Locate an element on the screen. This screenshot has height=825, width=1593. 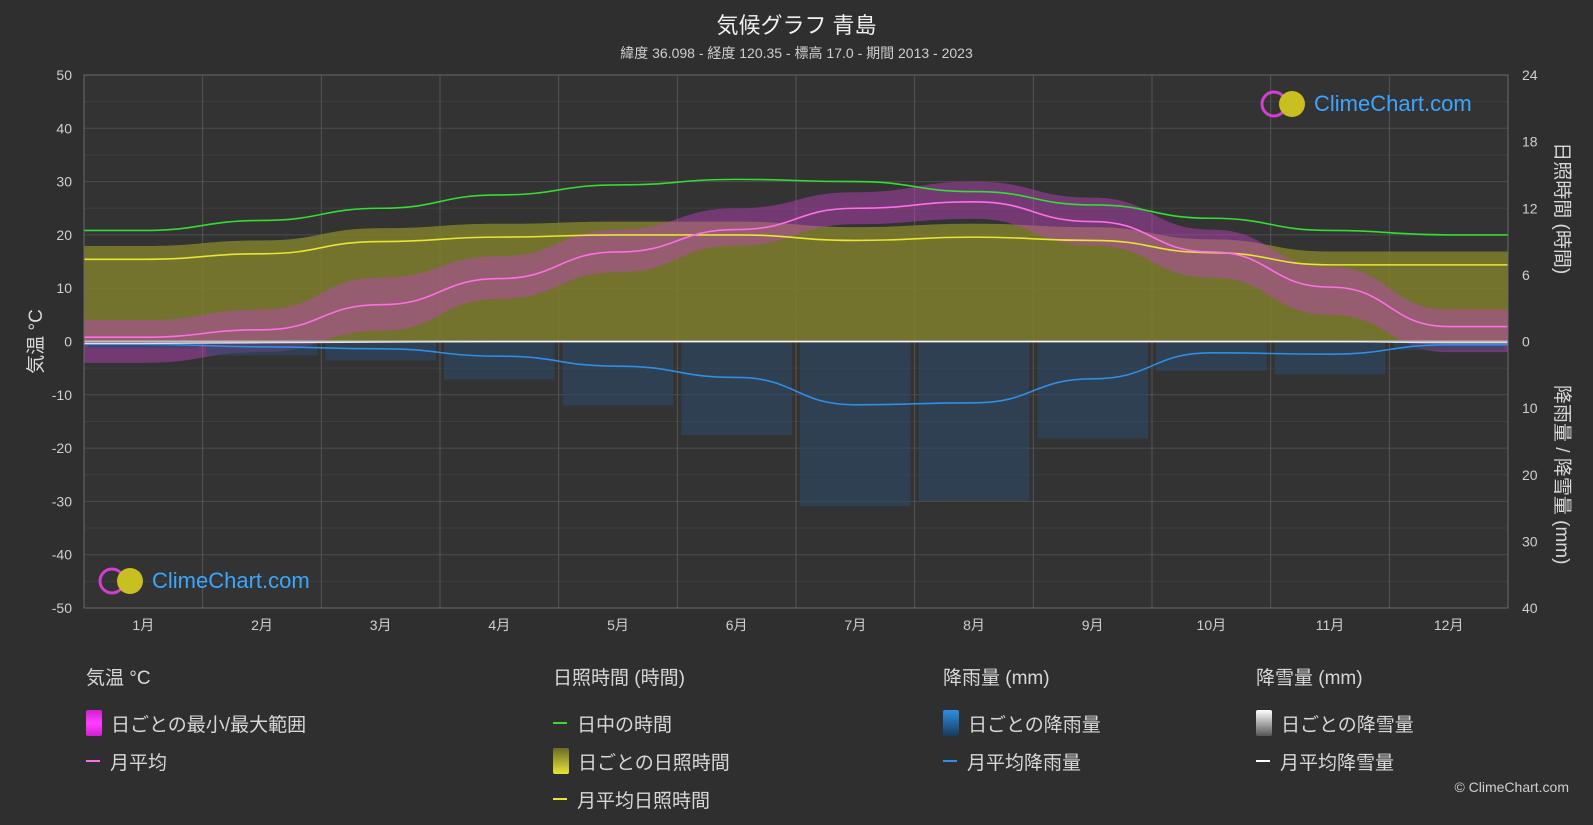
y-left-tick-label: -20 is located at coordinates (62, 448).